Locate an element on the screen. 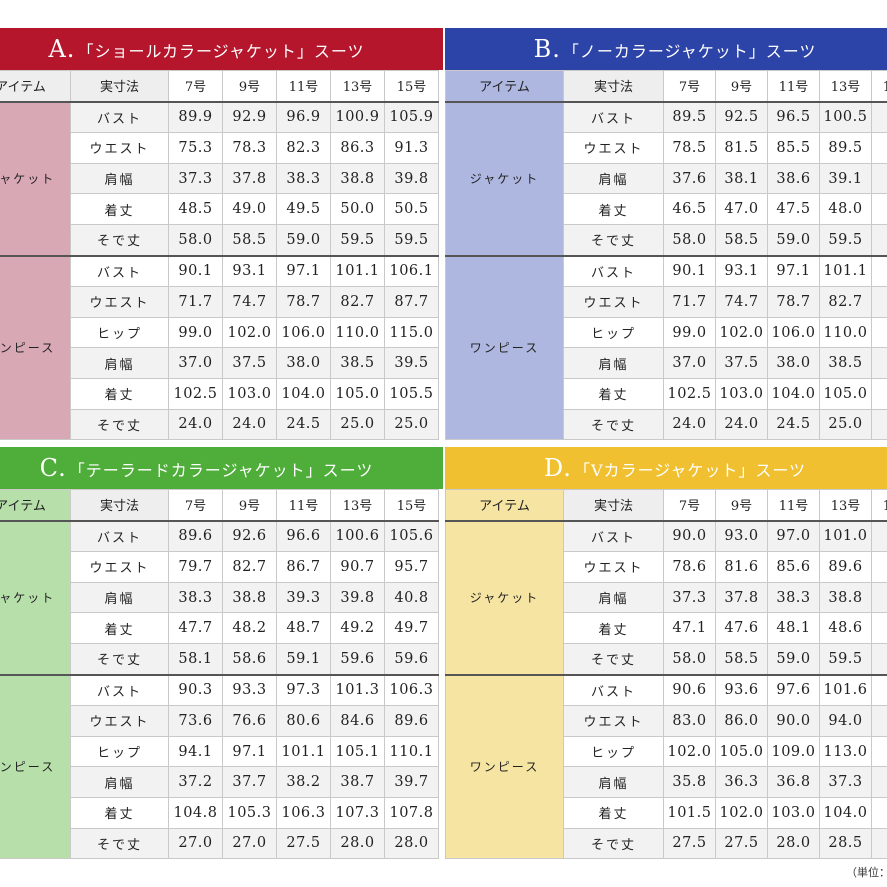 This screenshot has width=887, height=887. value-cell: 39.8 is located at coordinates (357, 597).